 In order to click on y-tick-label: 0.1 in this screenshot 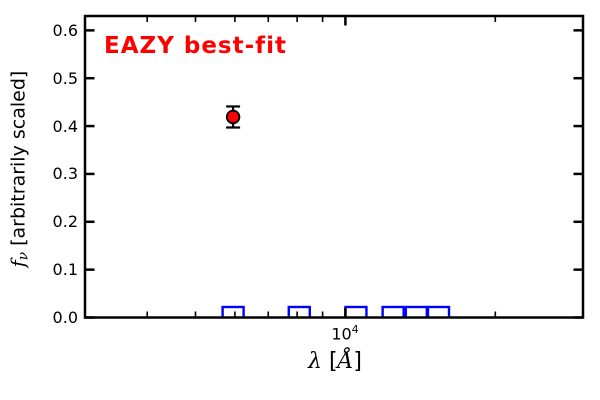, I will do `click(65, 270)`.